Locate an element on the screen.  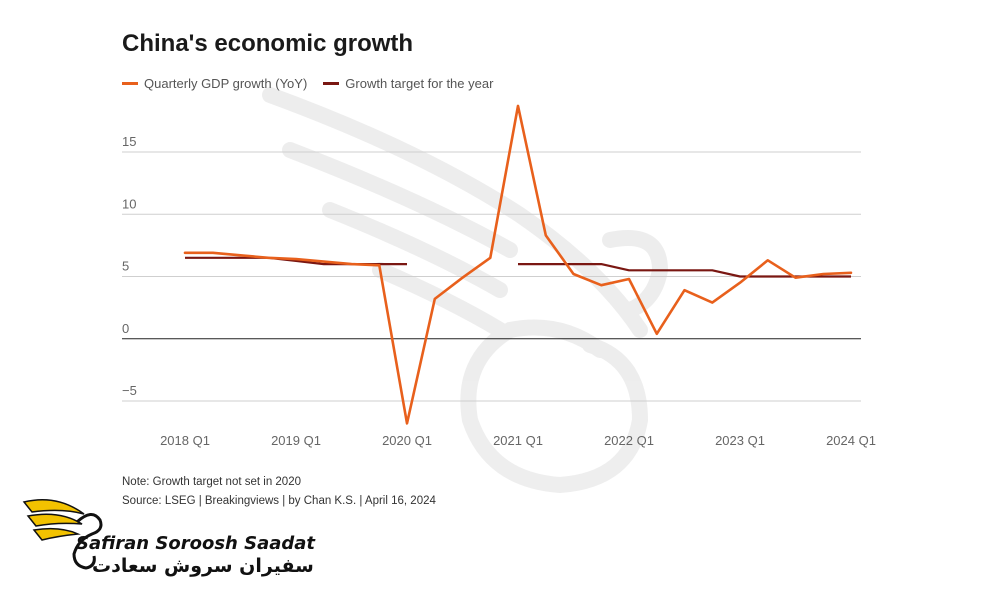
brand-name-en: Safiran Soroosh Saadat is located at coordinates (196, 543).